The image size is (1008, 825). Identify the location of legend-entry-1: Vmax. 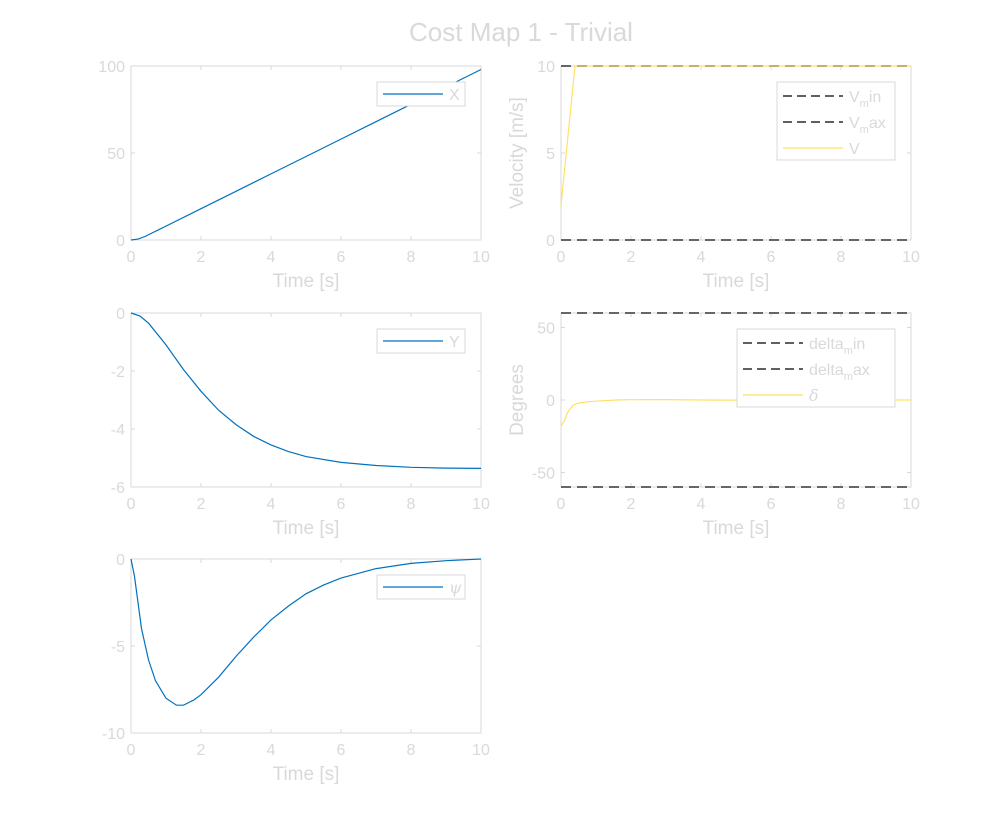
(867, 125).